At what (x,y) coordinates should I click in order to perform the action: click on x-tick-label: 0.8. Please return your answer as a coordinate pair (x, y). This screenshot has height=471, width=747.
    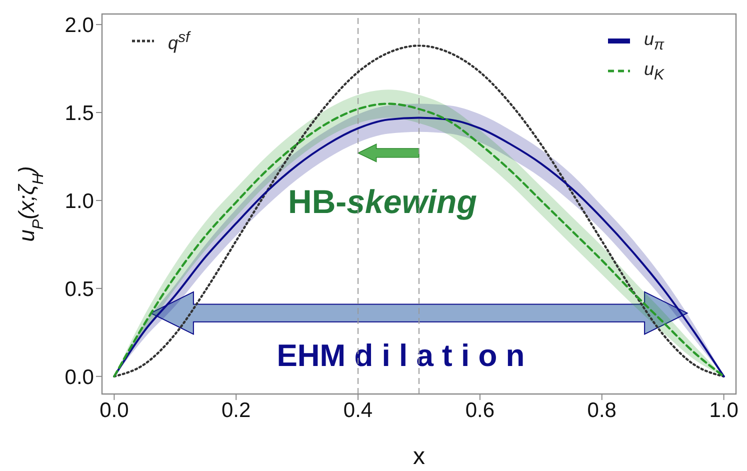
    Looking at the image, I should click on (601, 410).